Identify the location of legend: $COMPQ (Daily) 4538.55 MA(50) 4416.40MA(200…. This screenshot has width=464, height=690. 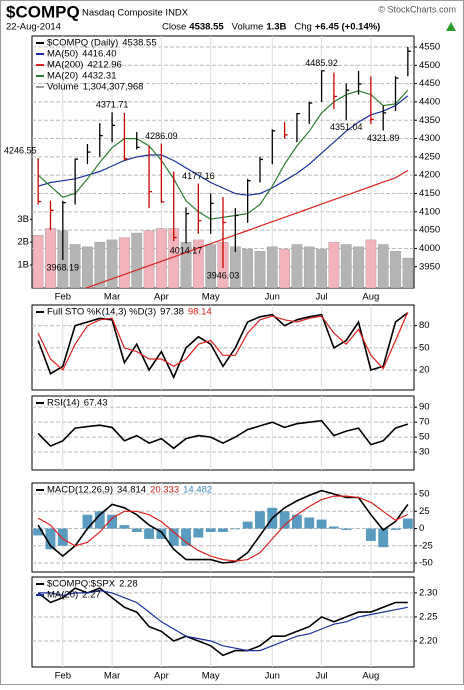
(96, 65).